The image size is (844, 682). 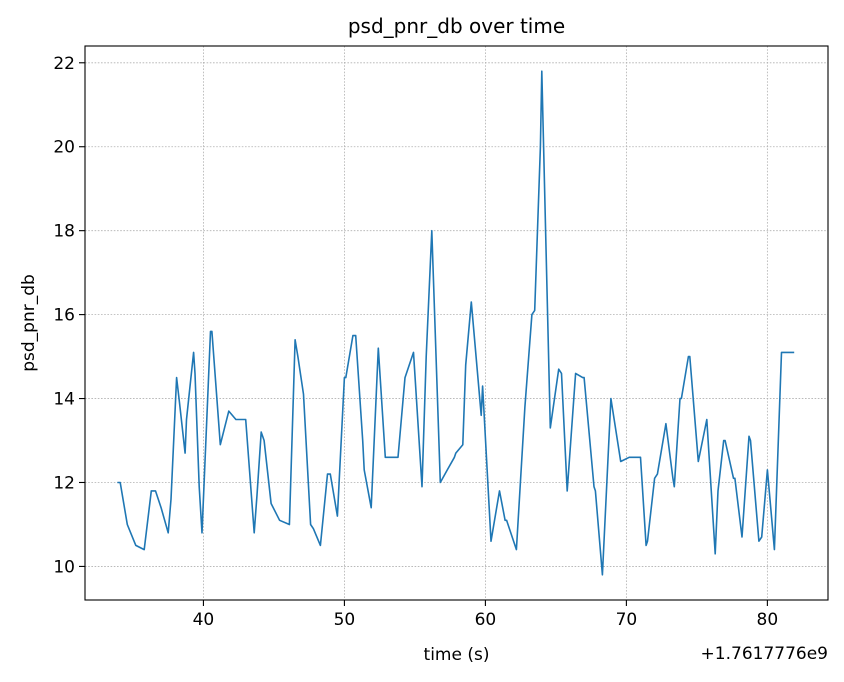 I want to click on y-tick-label: 20, so click(x=64, y=148).